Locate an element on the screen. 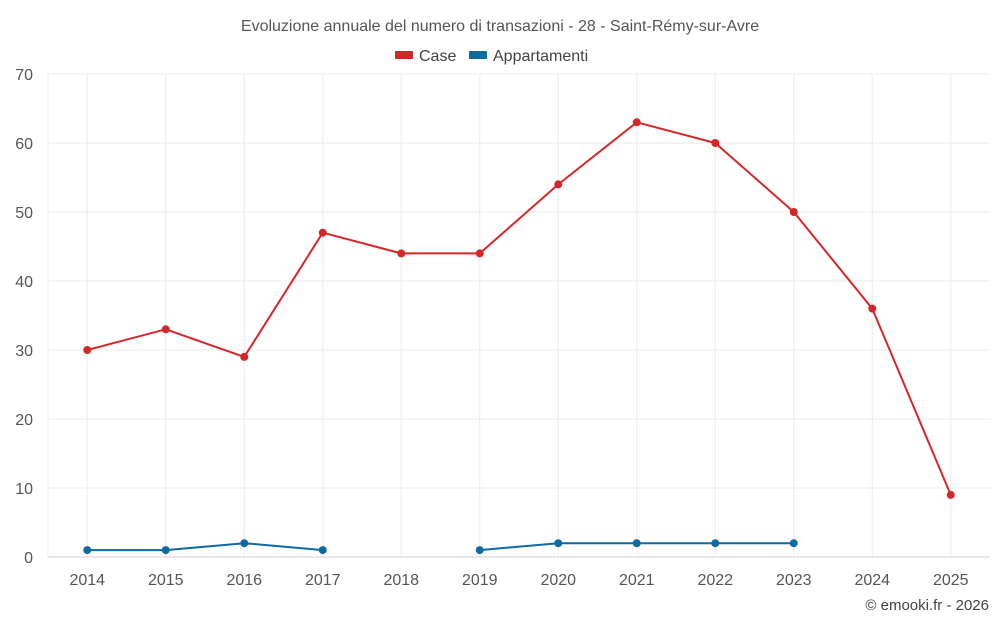 The width and height of the screenshot is (1000, 625). x-tick-label: 2016 is located at coordinates (244, 580).